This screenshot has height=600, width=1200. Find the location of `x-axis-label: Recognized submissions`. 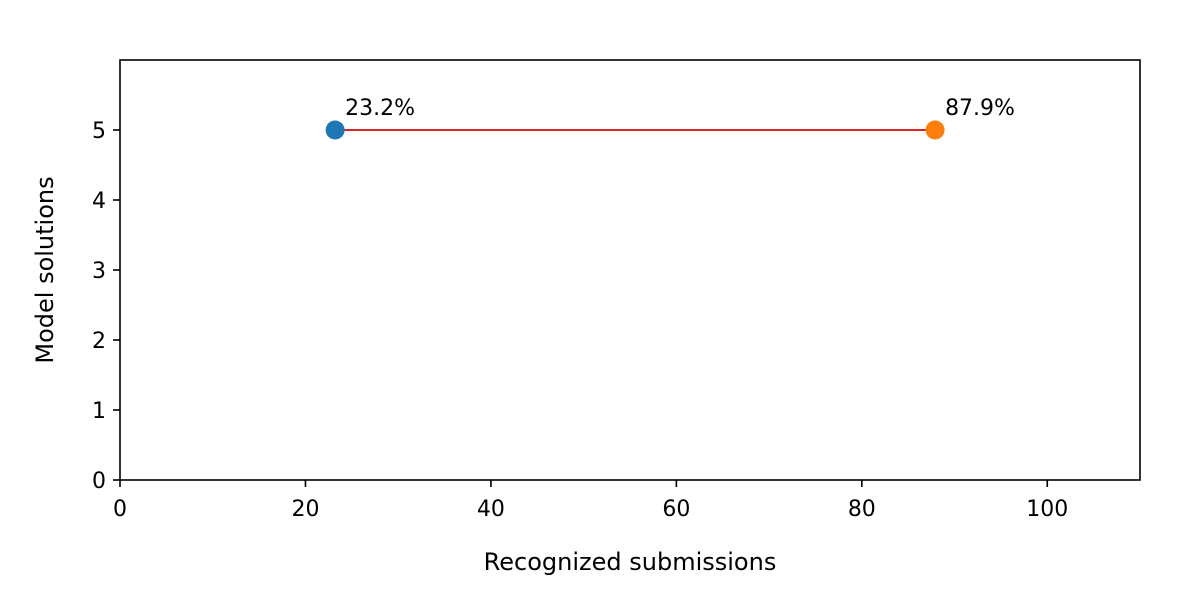

x-axis-label: Recognized submissions is located at coordinates (630, 562).